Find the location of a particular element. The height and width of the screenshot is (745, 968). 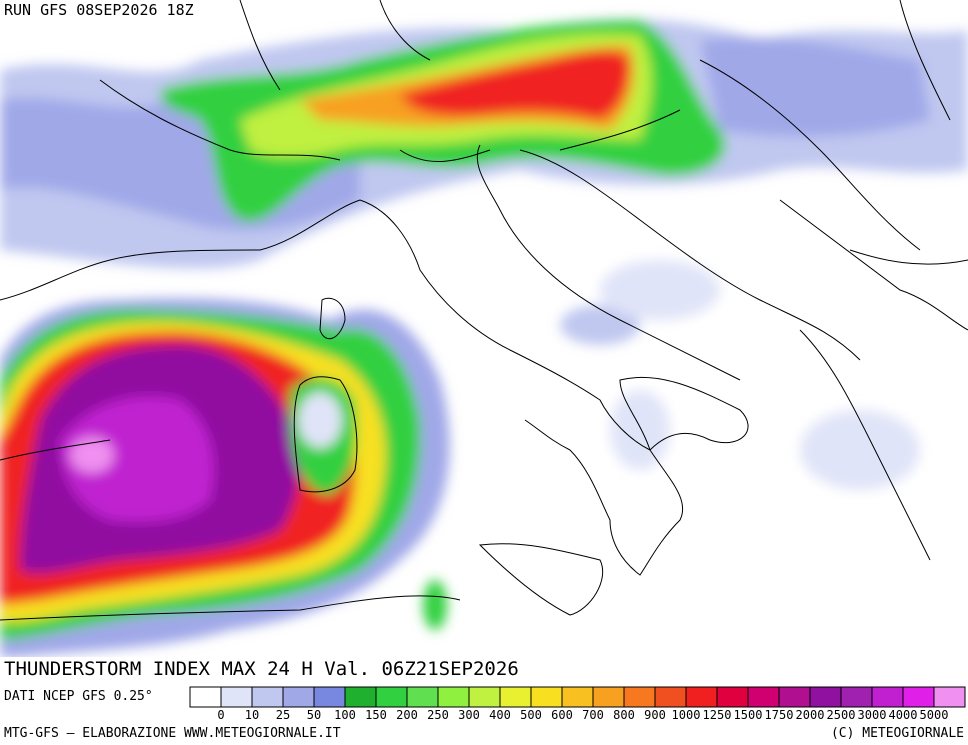

scale-label: 10 is located at coordinates (252, 715).